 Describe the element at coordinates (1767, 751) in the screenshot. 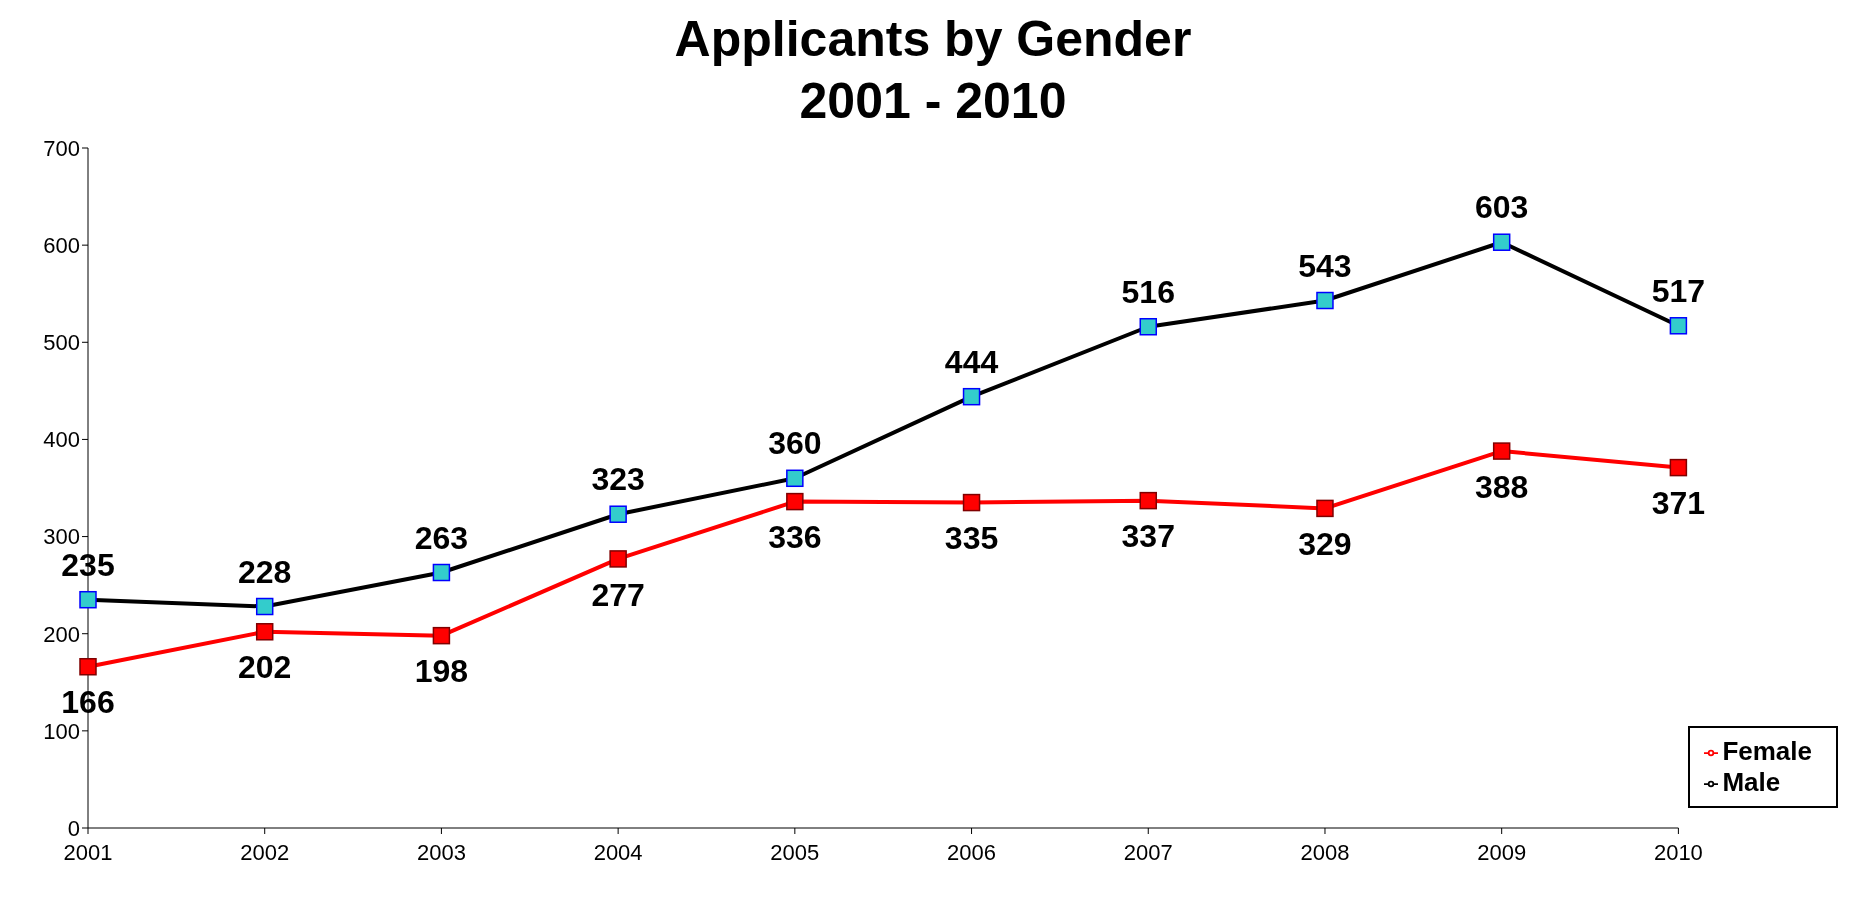

I see `legend-label: Female` at that location.